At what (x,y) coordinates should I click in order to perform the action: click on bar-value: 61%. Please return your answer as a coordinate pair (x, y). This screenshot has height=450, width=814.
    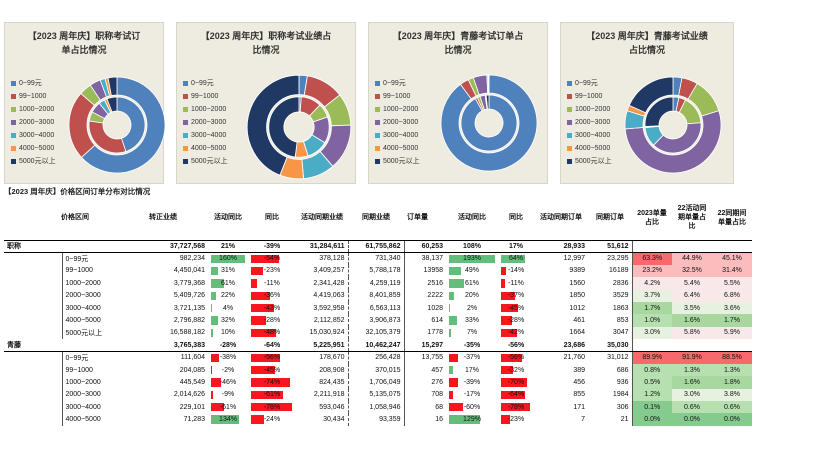
    Looking at the image, I should click on (227, 283).